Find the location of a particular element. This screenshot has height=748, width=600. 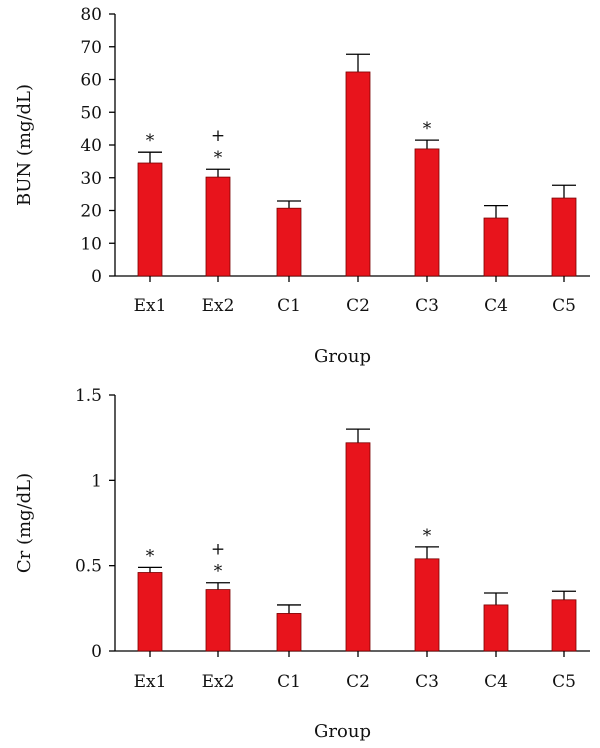

y-tick-label: 20 is located at coordinates (91, 212).